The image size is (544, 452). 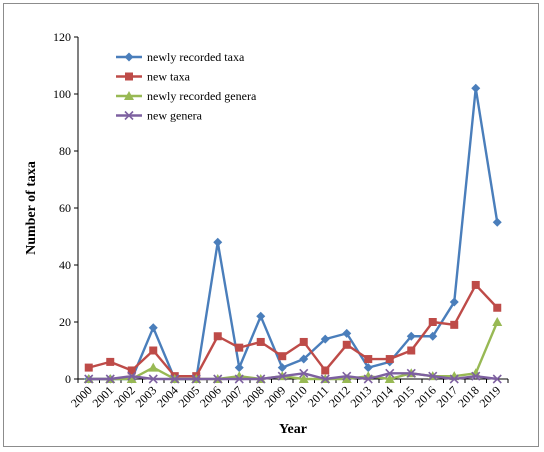 I want to click on x-tick-label: 2003, so click(x=146, y=396).